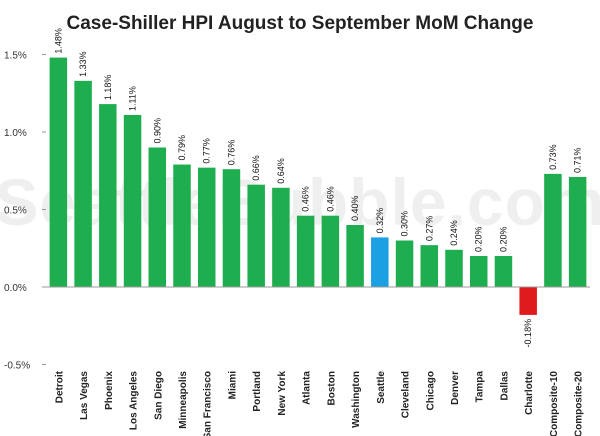  I want to click on category-label: Washington, so click(356, 399).